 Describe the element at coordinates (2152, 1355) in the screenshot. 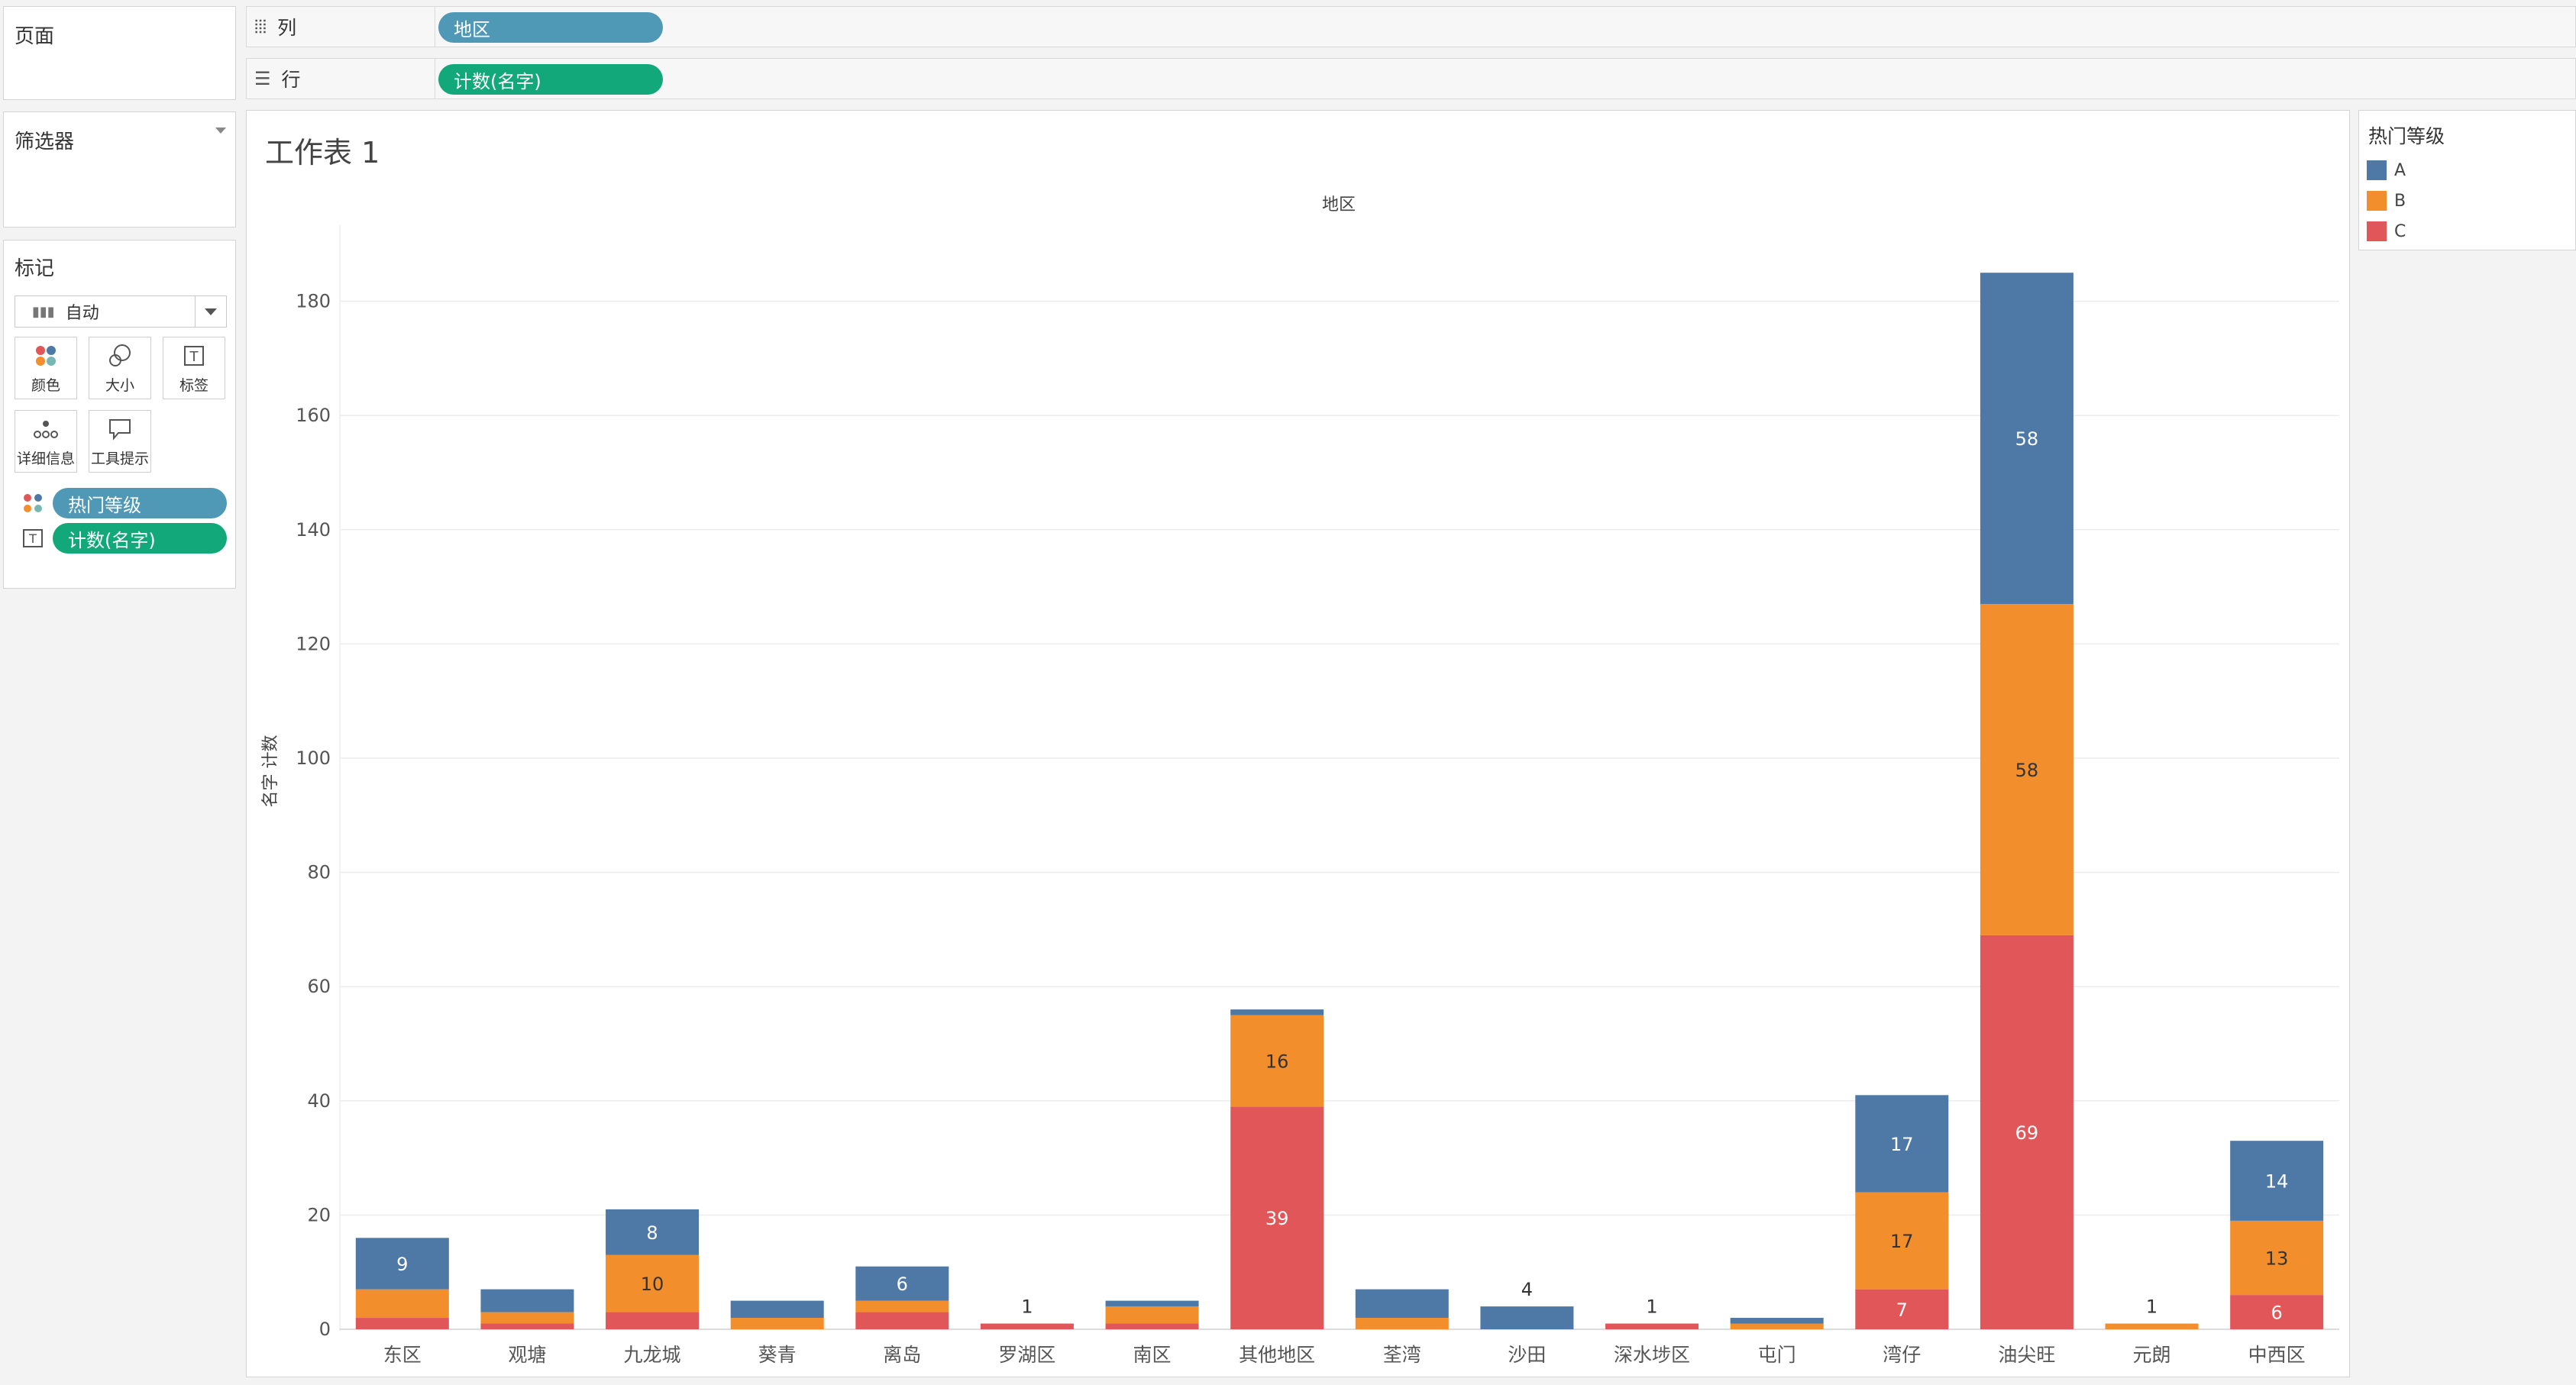

I see `x-tick-label: 元朗` at that location.